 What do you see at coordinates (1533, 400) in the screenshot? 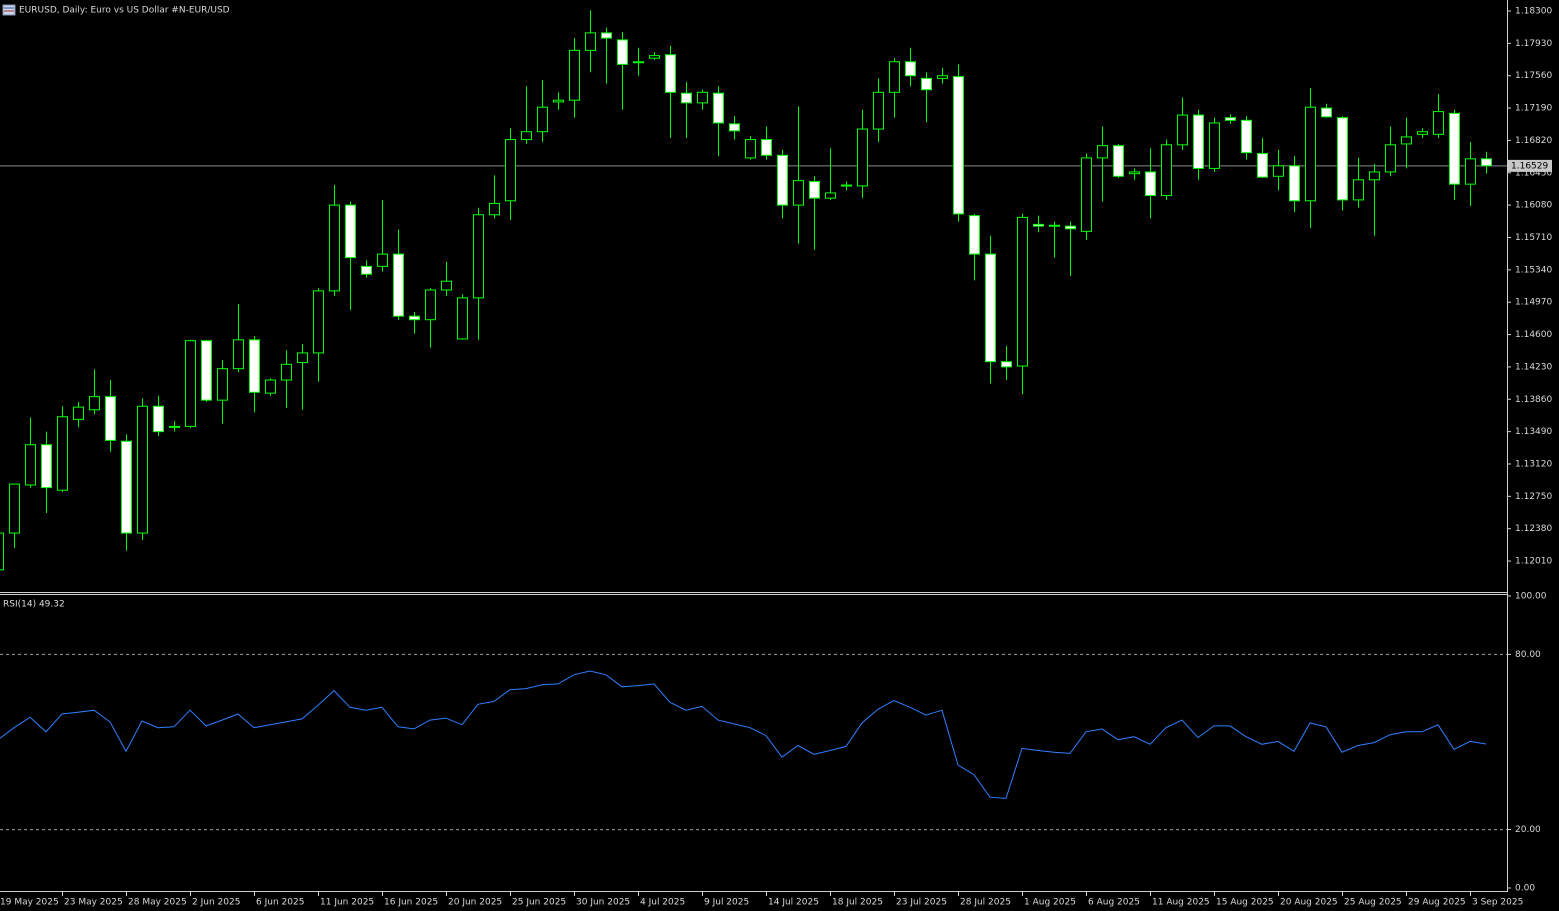
I see `y-tick-label: 1.13860` at bounding box center [1533, 400].